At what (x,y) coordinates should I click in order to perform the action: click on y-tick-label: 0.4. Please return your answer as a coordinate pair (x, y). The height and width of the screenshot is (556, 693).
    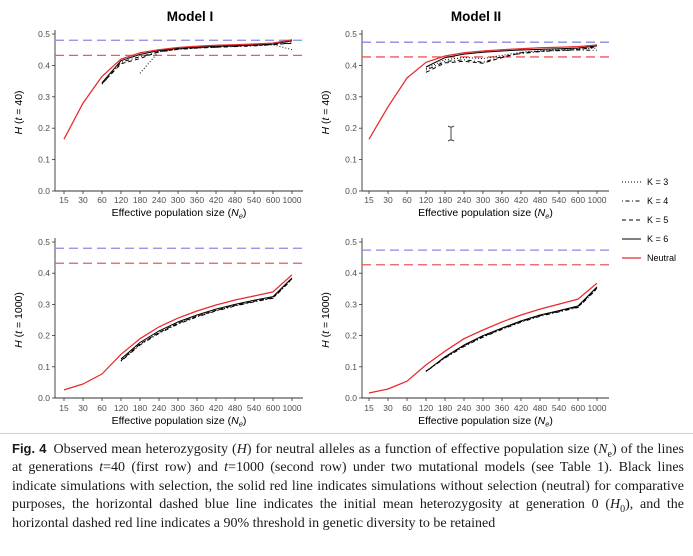
    Looking at the image, I should click on (351, 273).